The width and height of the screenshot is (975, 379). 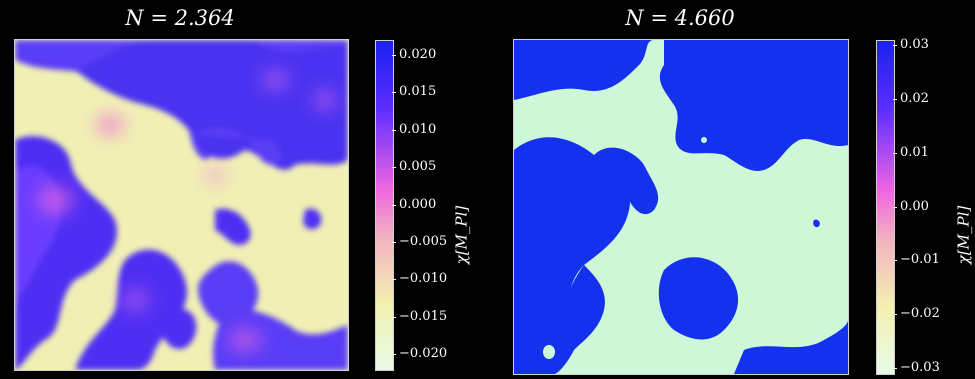 What do you see at coordinates (423, 241) in the screenshot?
I see `panel-1-colorbar-tick-label: −0.005` at bounding box center [423, 241].